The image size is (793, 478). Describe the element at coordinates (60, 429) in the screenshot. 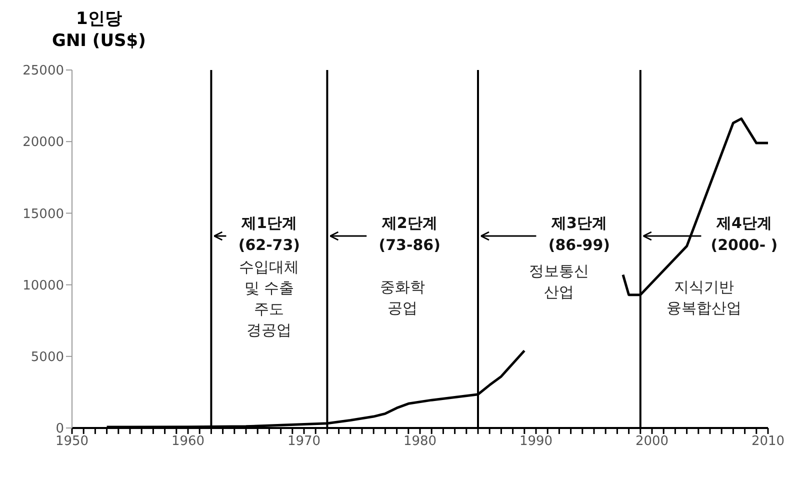

I see `y-tick-label: 0` at that location.